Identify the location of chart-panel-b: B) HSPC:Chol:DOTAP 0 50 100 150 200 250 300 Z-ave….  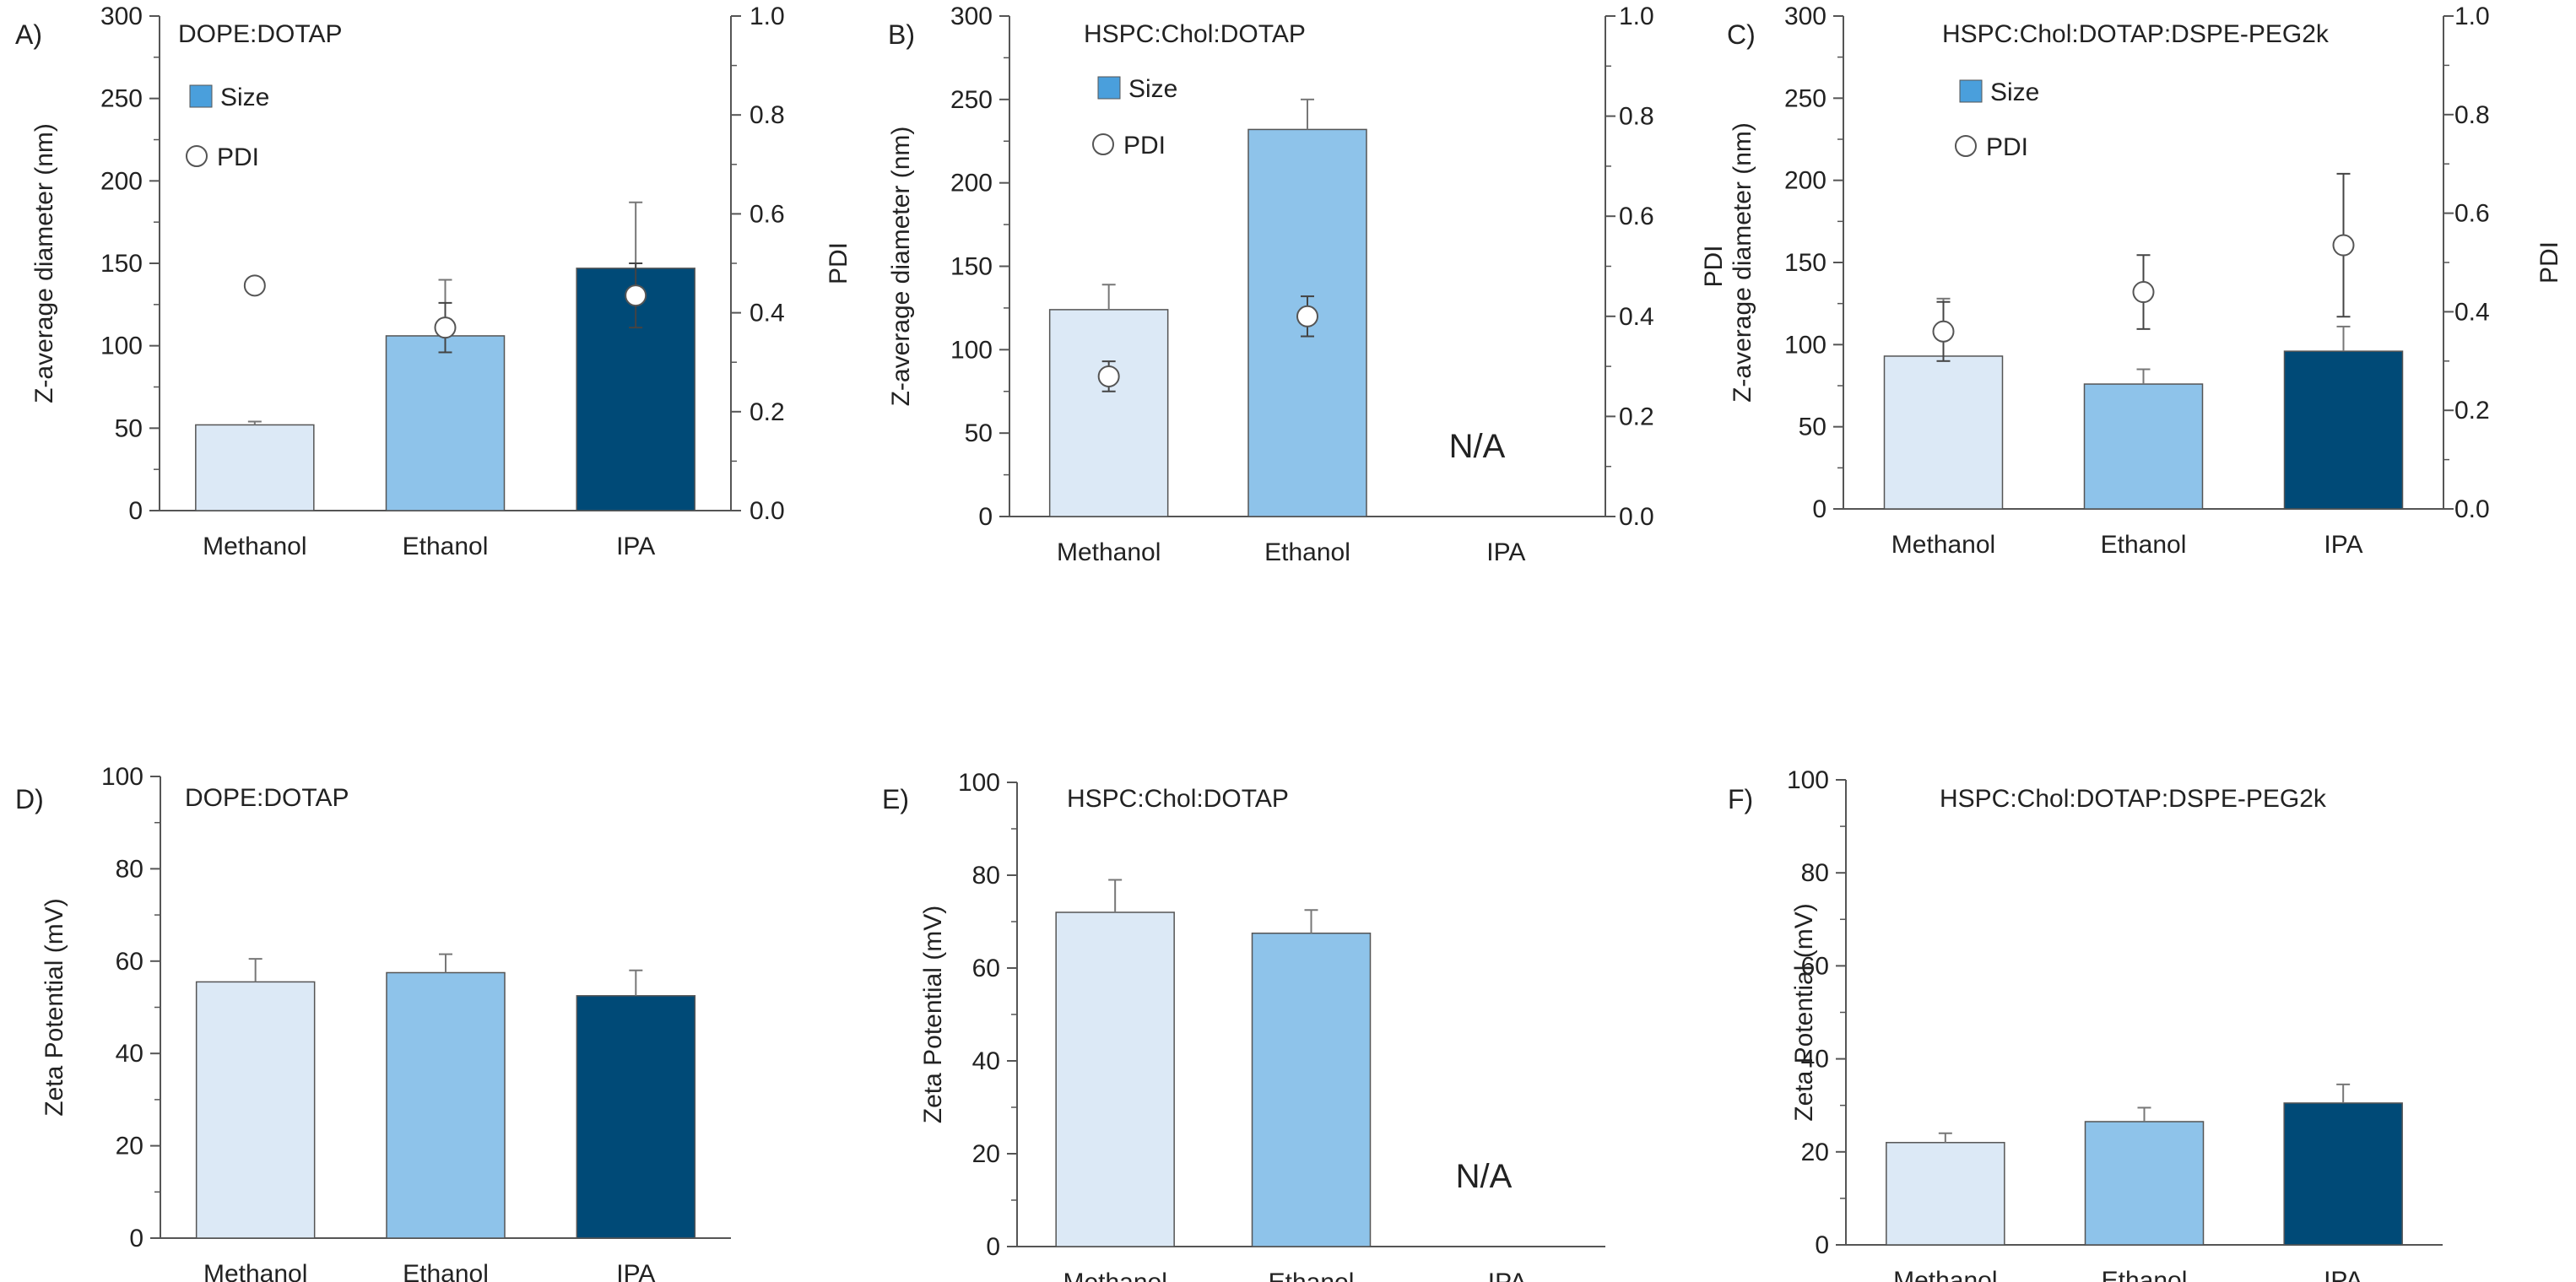
(1307, 284).